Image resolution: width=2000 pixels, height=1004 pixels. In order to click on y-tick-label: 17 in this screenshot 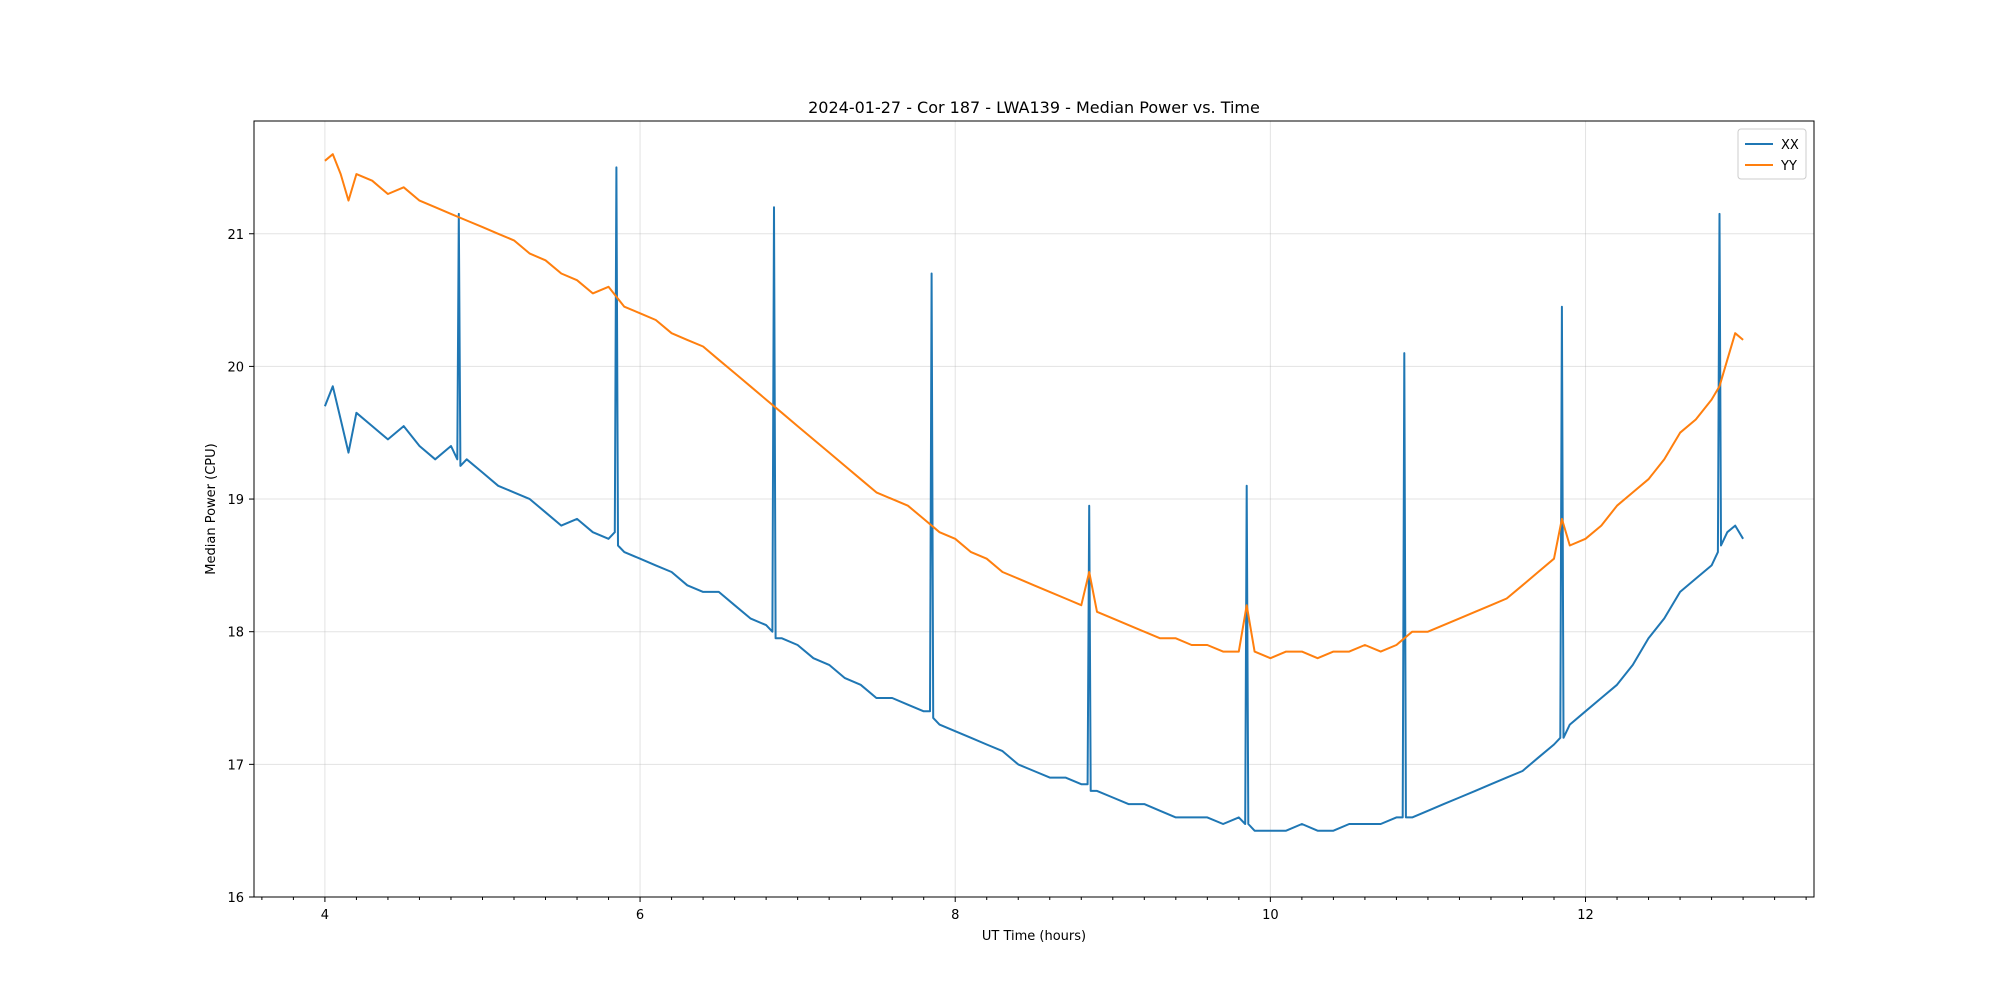, I will do `click(235, 765)`.